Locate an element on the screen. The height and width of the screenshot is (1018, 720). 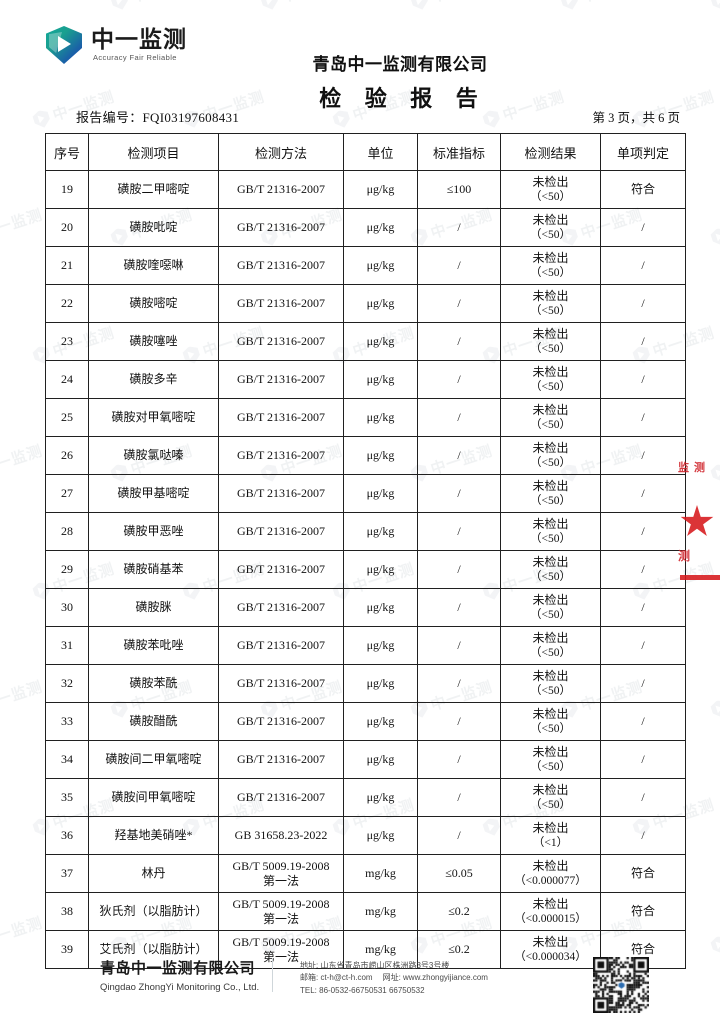
cell-item: 磺胺醋酰 is located at coordinates (153, 721).